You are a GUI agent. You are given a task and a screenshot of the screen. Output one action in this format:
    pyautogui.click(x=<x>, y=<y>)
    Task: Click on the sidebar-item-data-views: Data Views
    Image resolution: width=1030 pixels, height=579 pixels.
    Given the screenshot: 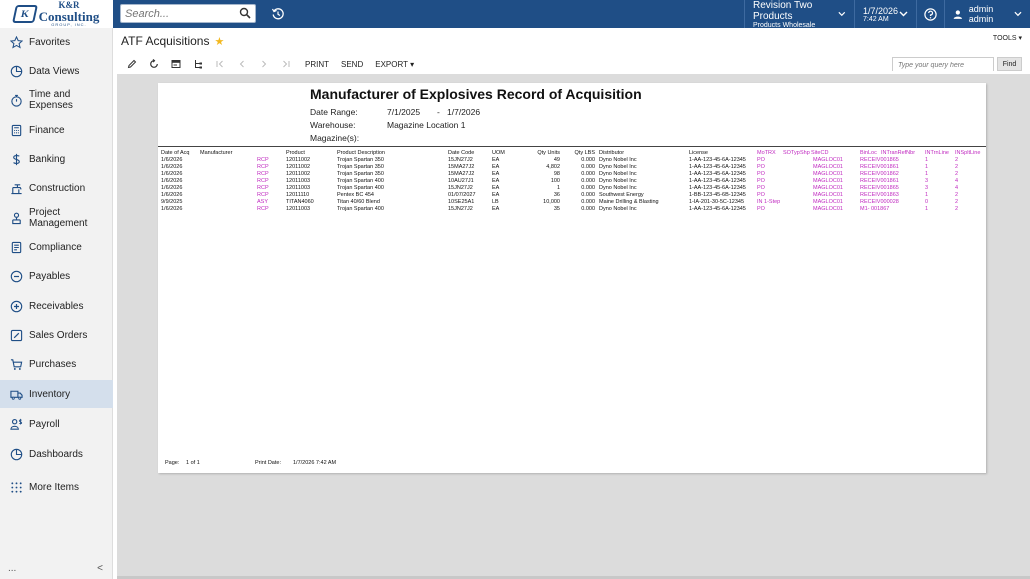 What is the action you would take?
    pyautogui.click(x=56, y=71)
    